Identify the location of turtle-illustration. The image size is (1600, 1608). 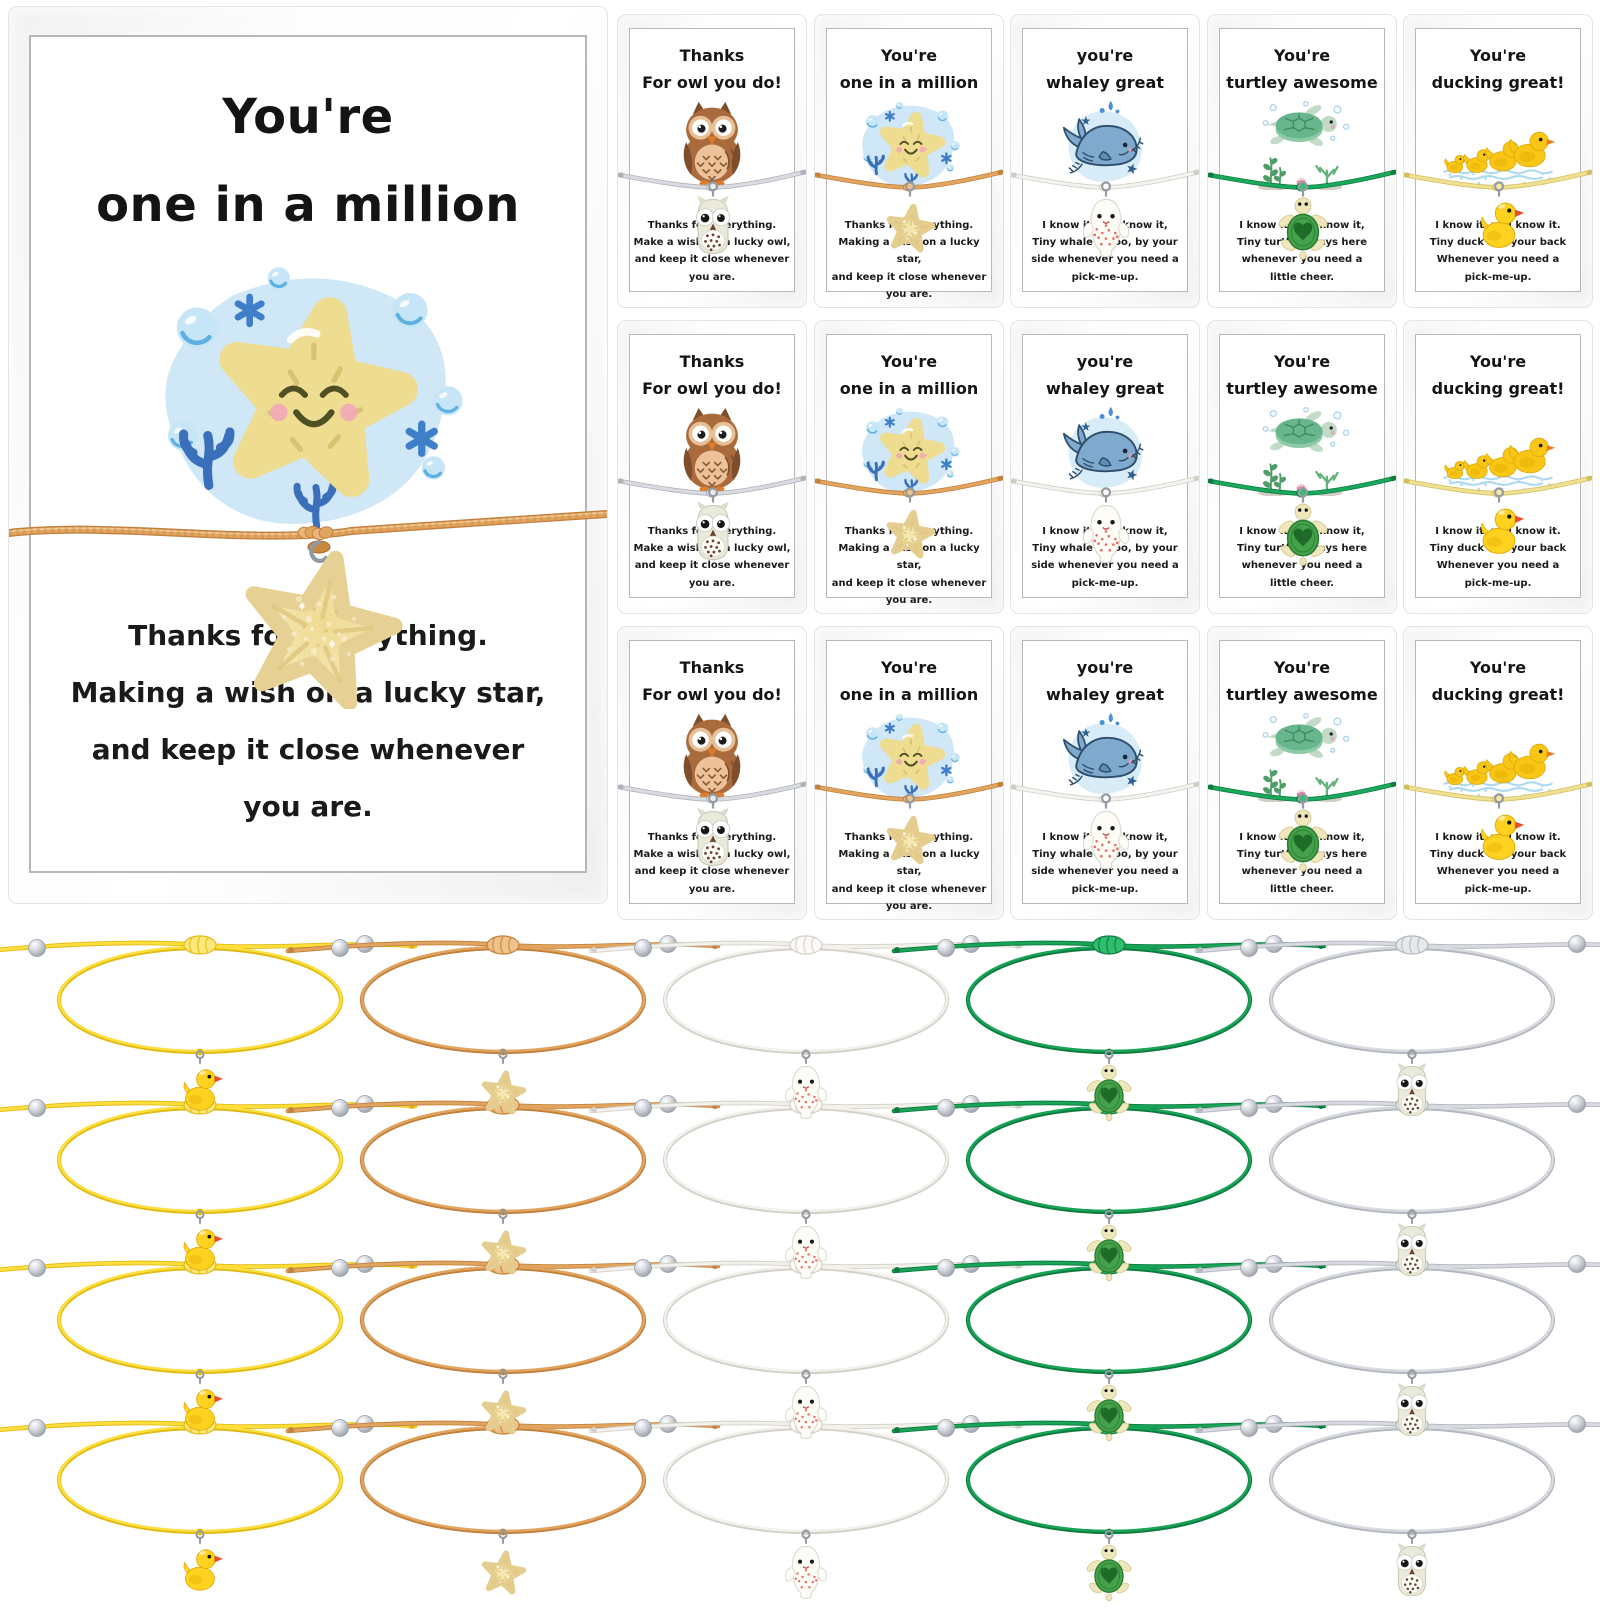
(1302, 756).